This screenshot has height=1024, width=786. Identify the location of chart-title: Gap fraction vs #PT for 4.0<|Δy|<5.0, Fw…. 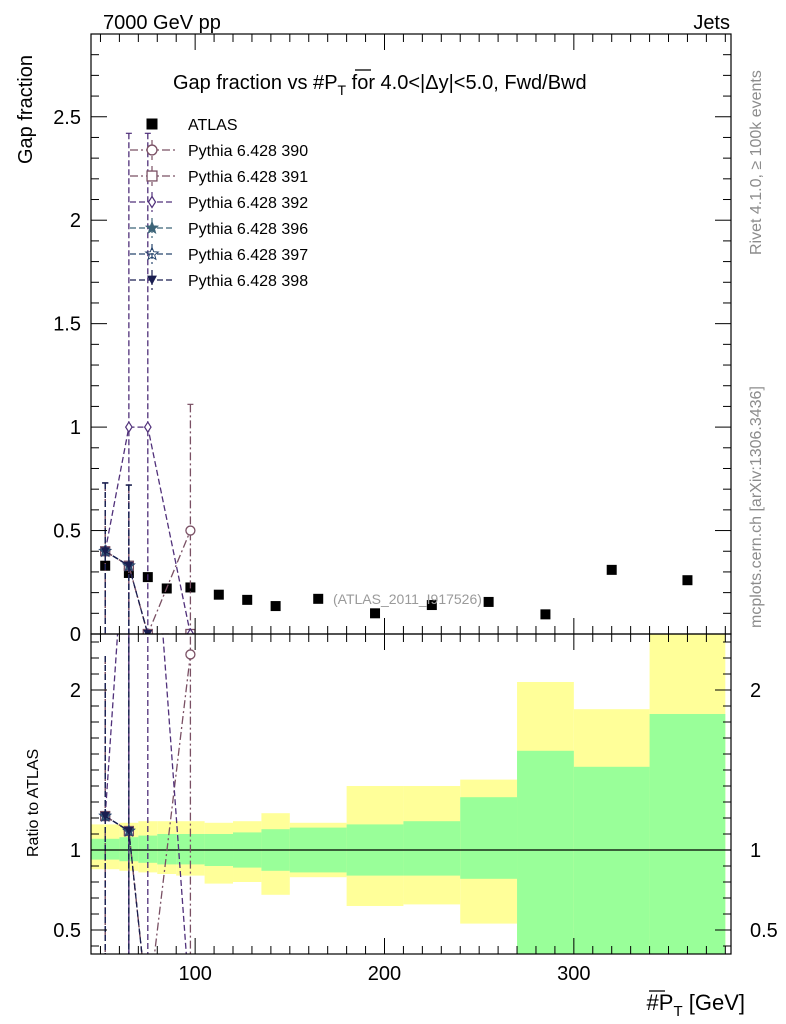
(380, 85).